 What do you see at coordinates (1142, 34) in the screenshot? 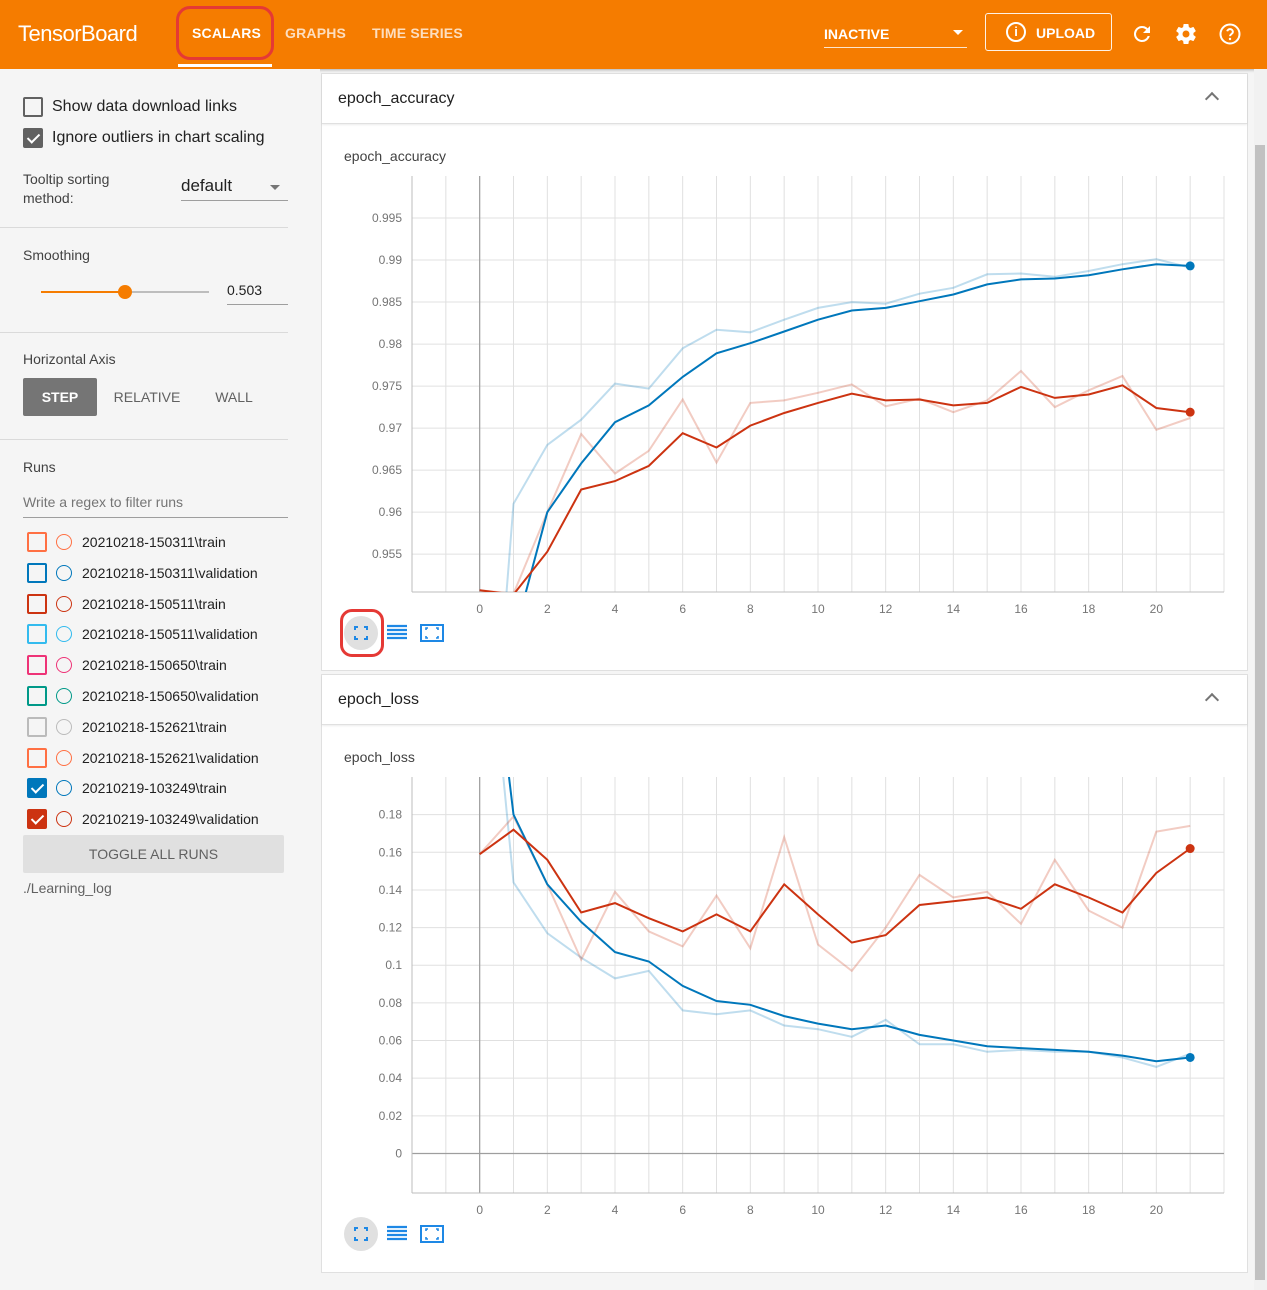
I see `refresh-icon` at bounding box center [1142, 34].